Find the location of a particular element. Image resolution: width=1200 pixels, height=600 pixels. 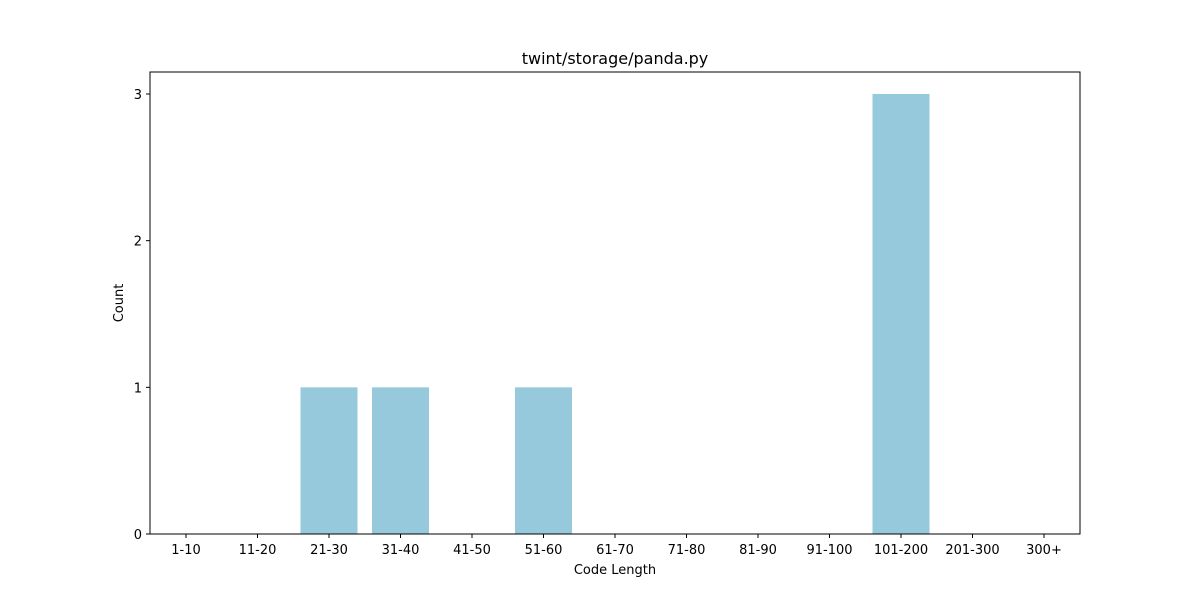

x-tick-label: 101-200 is located at coordinates (901, 550).